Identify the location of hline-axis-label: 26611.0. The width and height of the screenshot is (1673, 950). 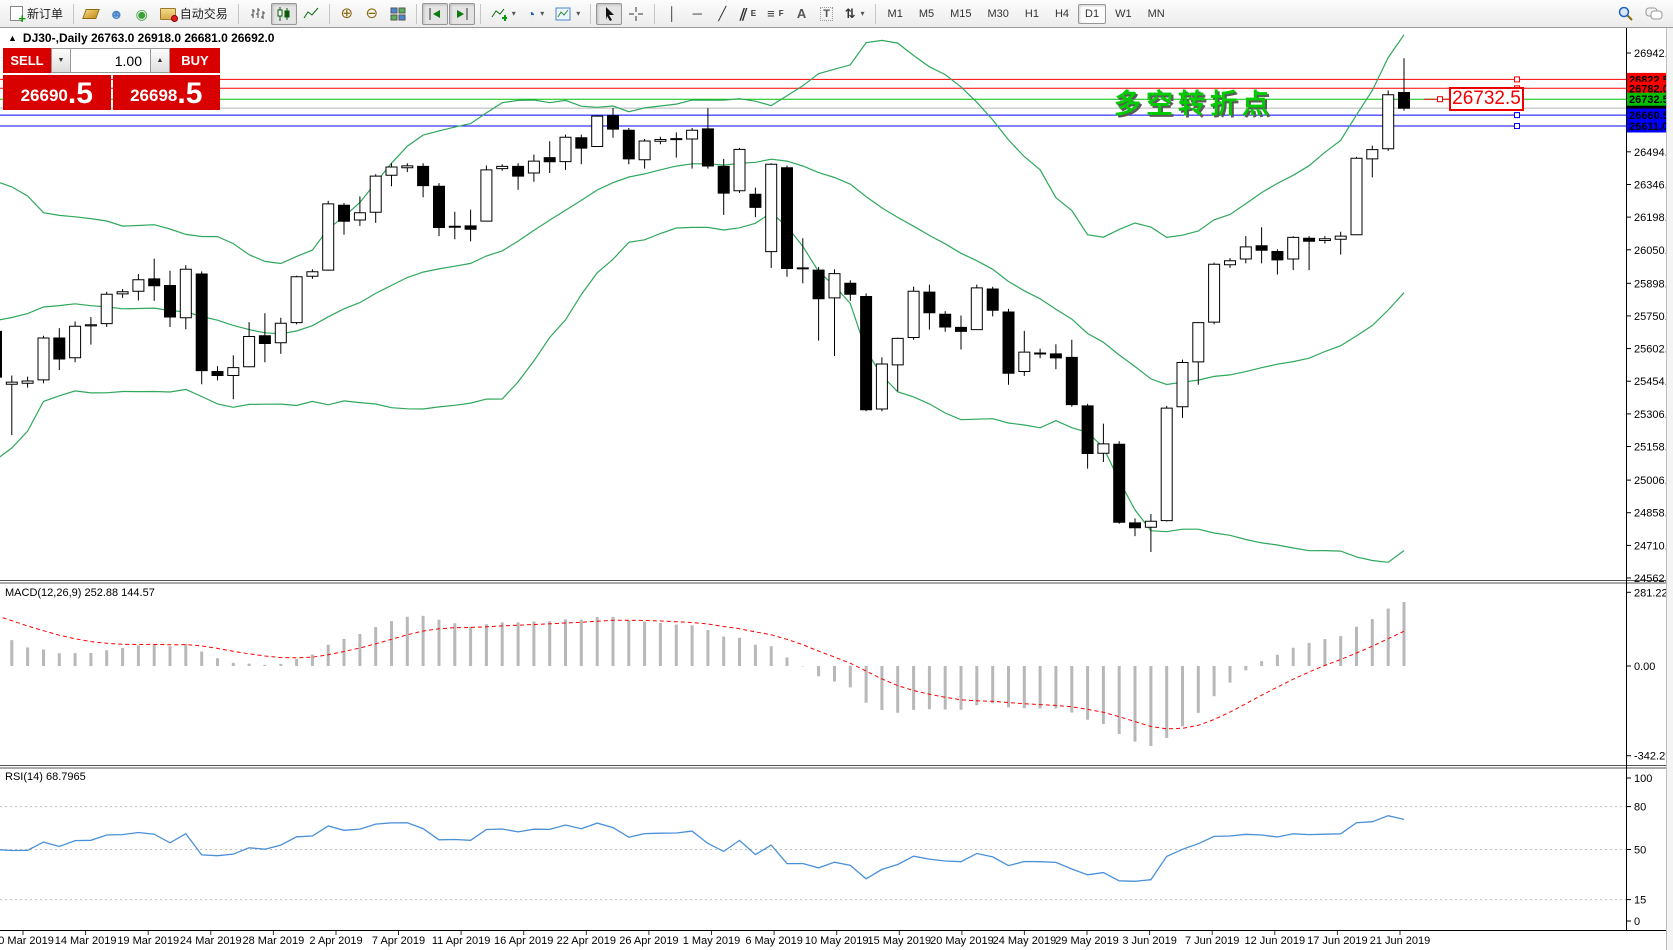
(1648, 127).